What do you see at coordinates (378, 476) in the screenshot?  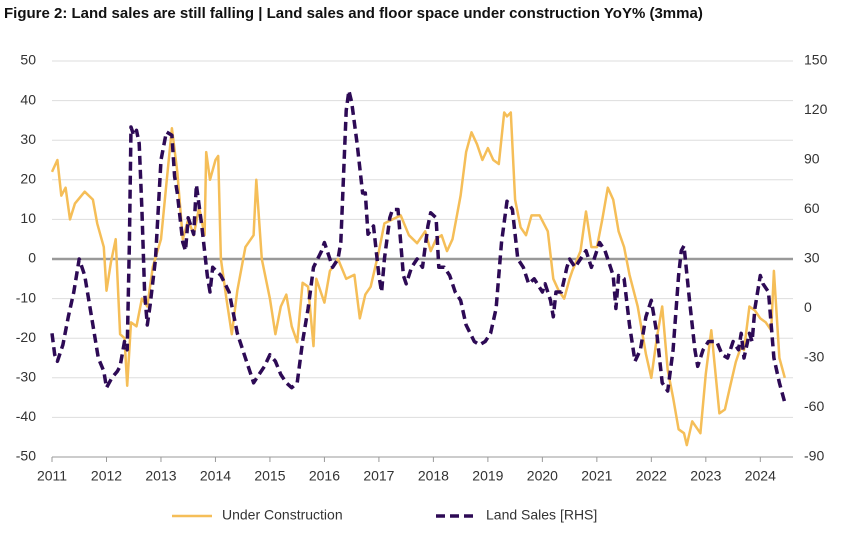 I see `x-tick-label: 2017` at bounding box center [378, 476].